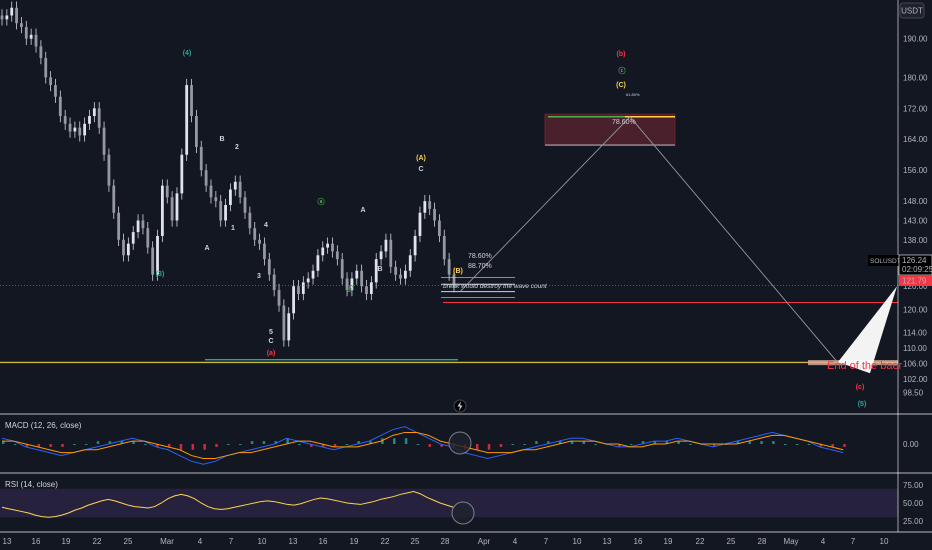 This screenshot has height=550, width=932. Describe the element at coordinates (7, 541) in the screenshot. I see `time-tick-label: 13` at that location.